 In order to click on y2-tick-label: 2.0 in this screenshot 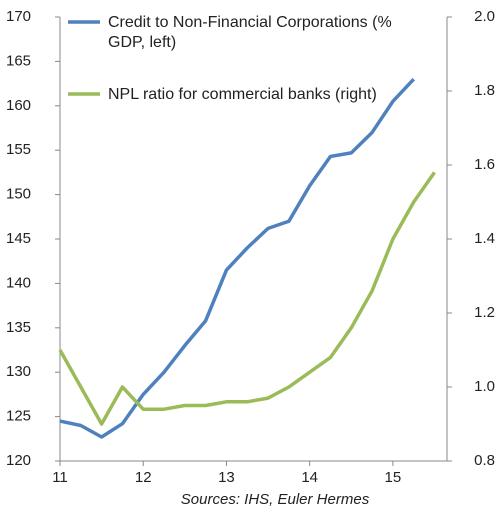, I will do `click(484, 16)`.